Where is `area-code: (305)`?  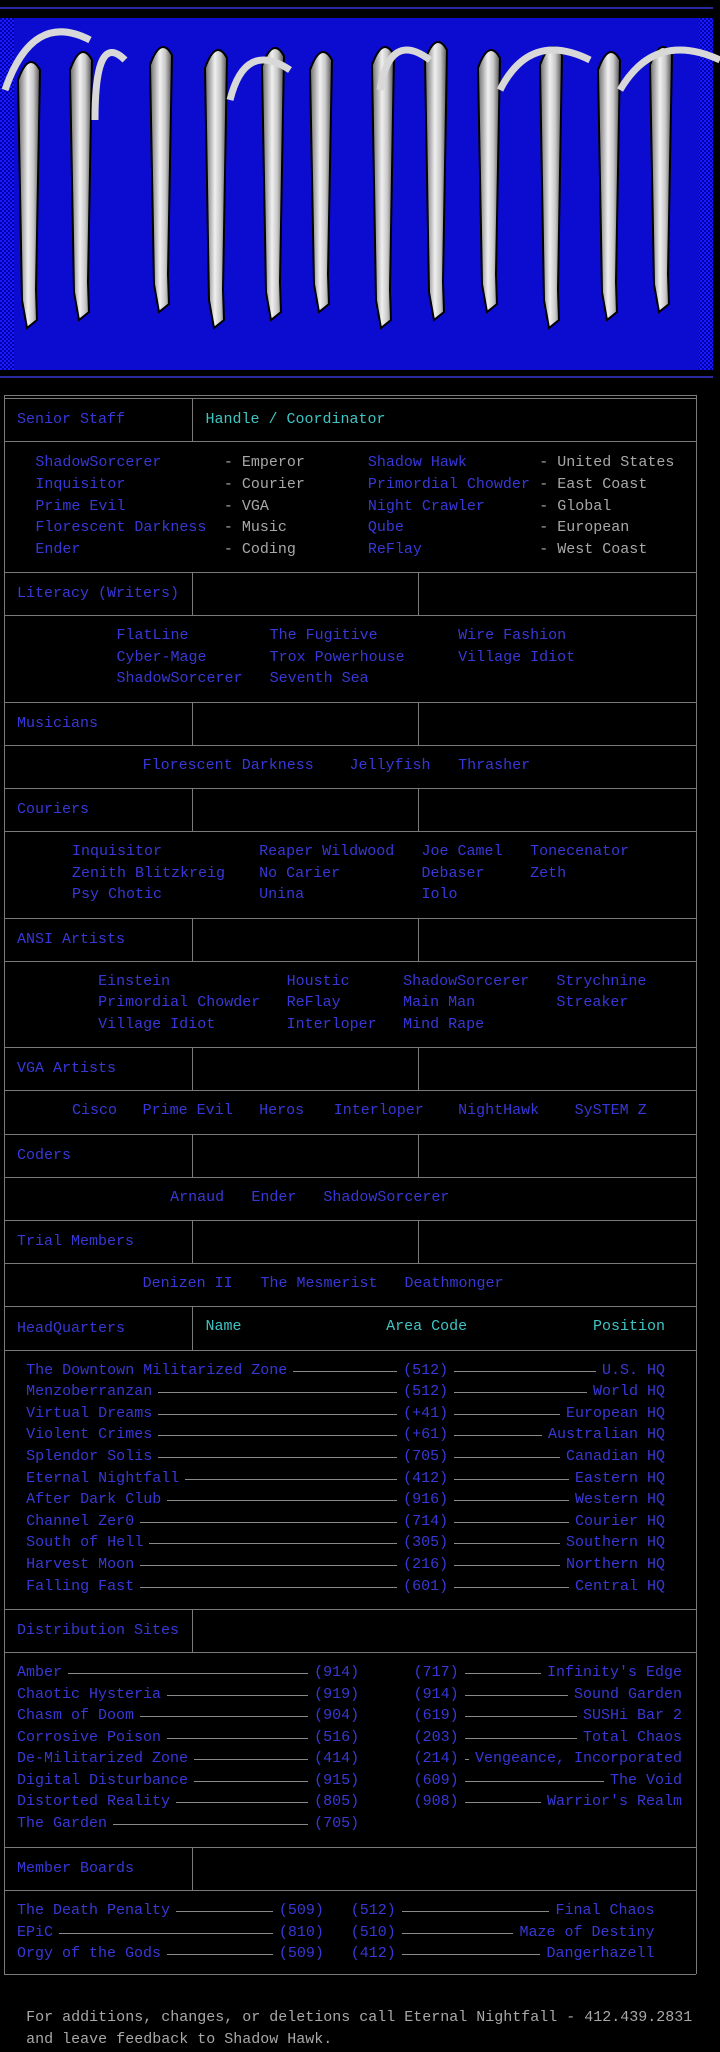
area-code: (305) is located at coordinates (426, 1543).